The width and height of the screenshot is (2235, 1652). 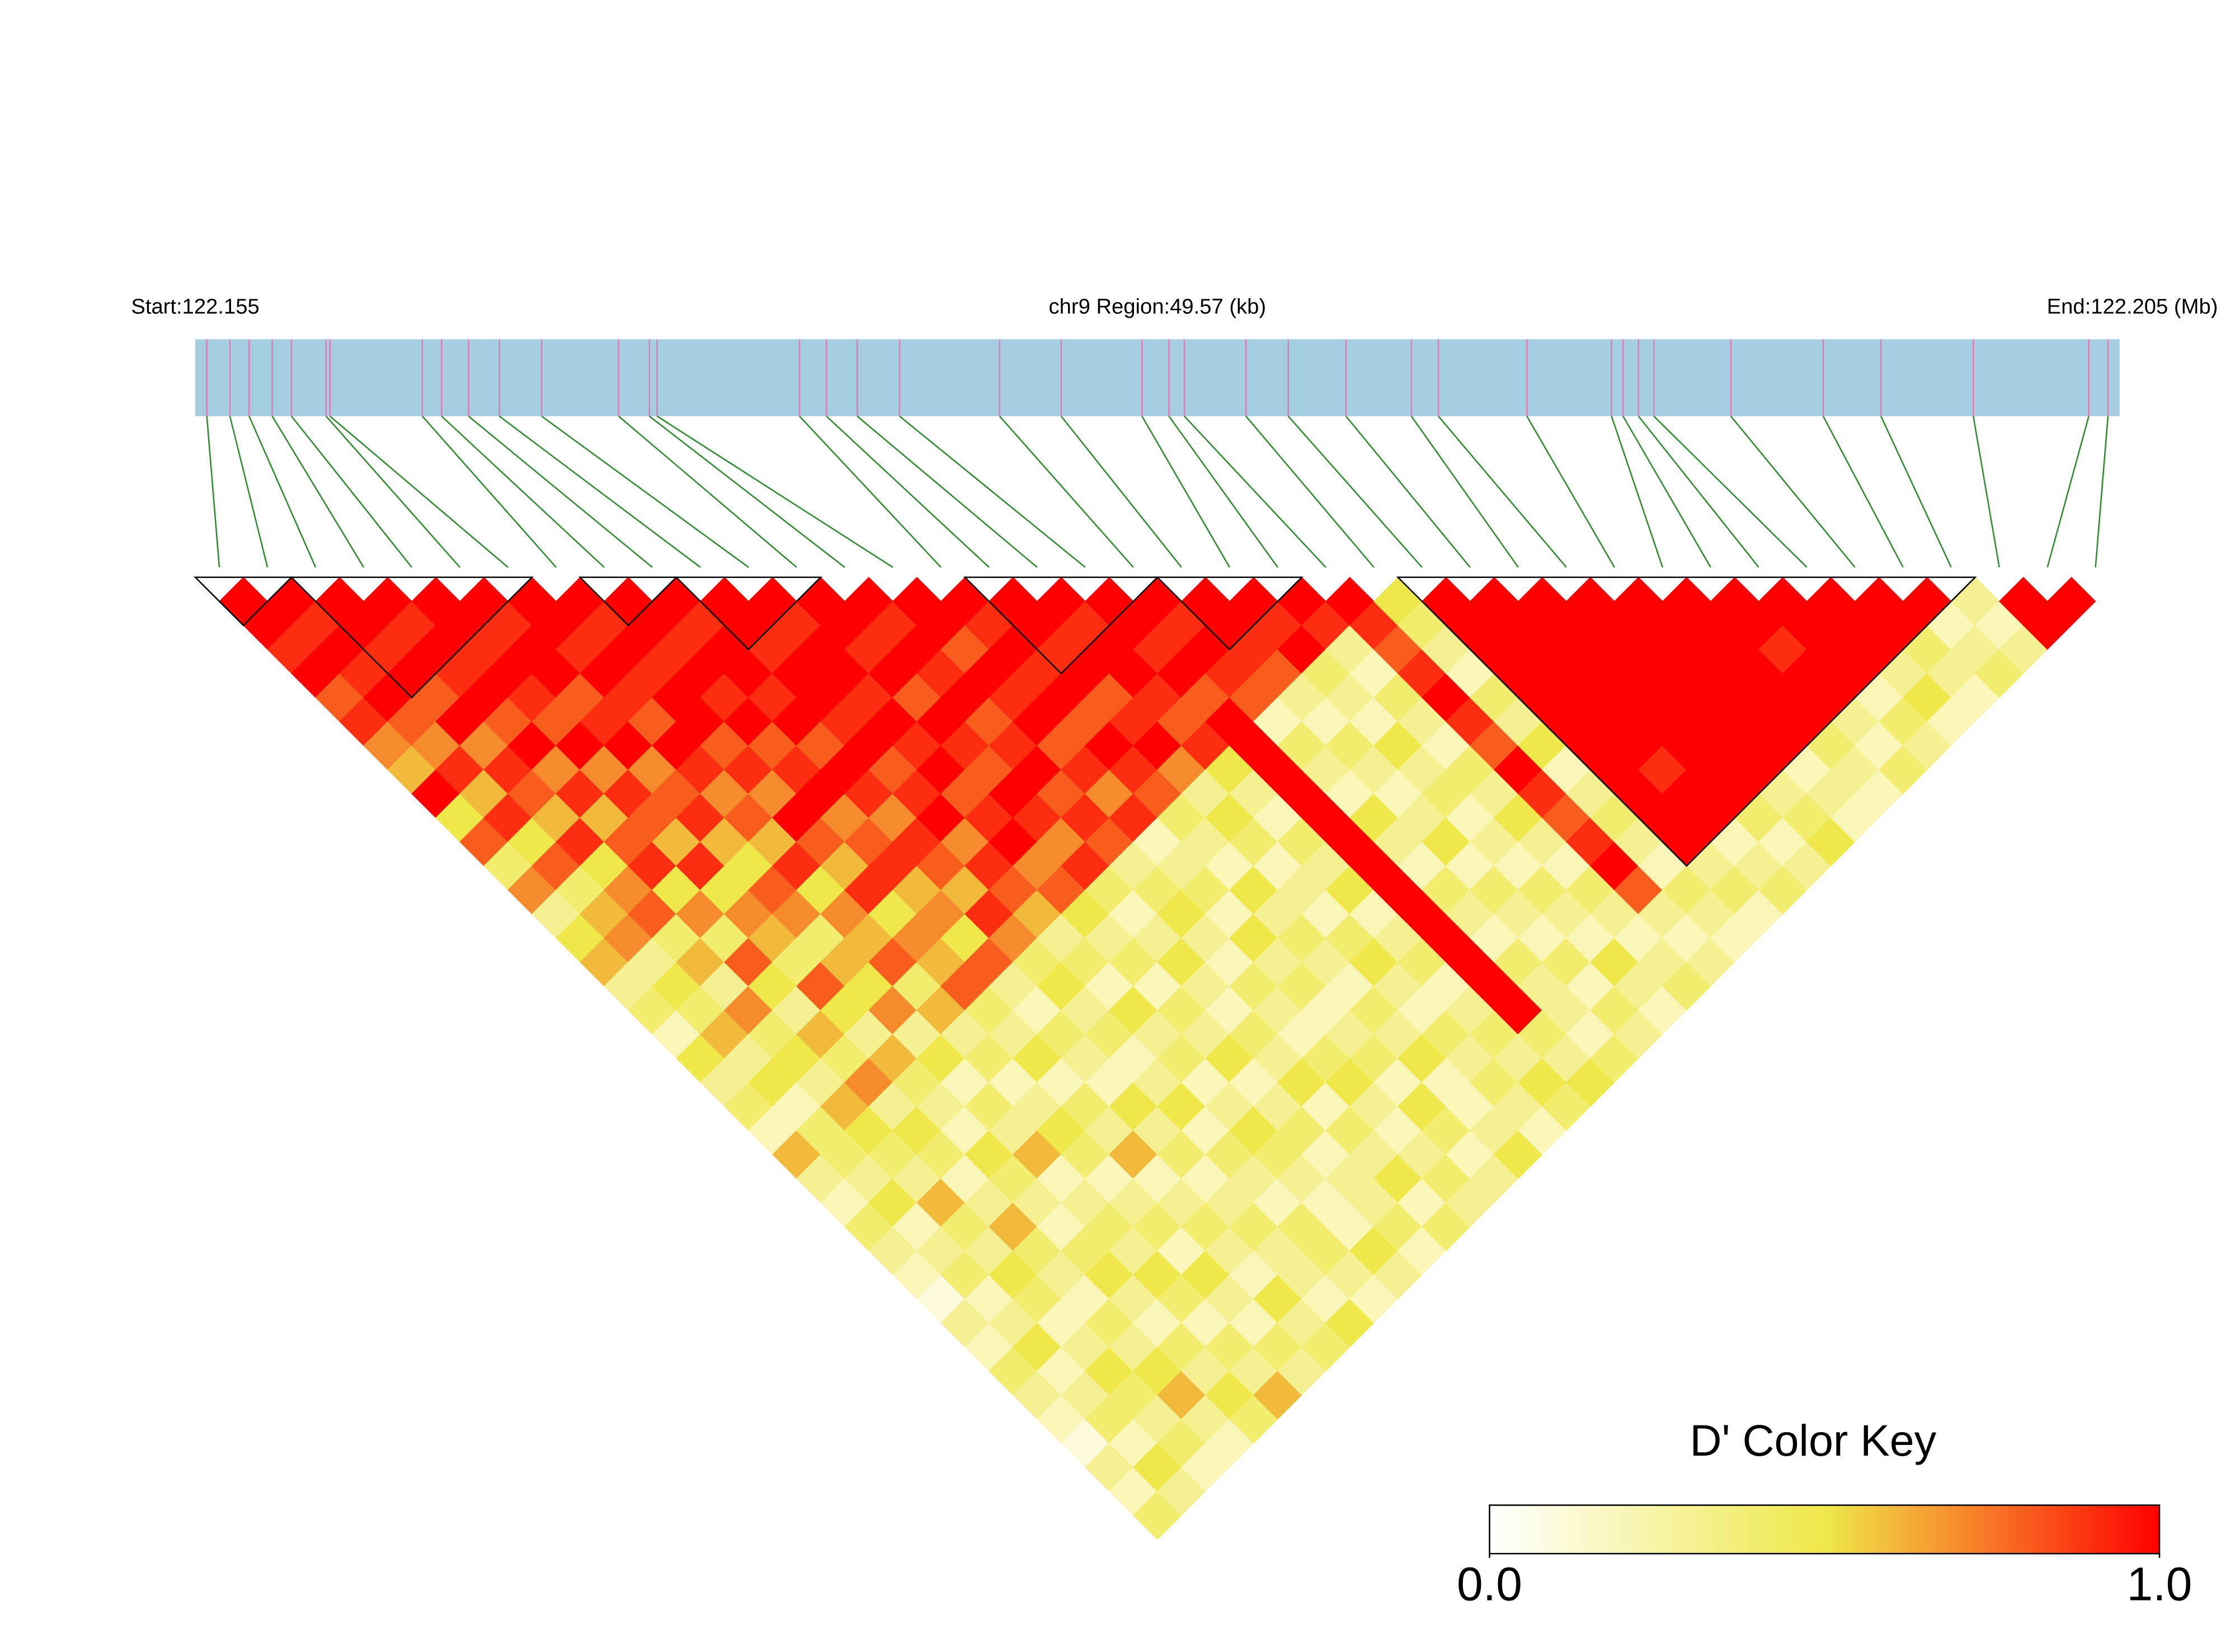 I want to click on color-key, so click(x=1825, y=1529).